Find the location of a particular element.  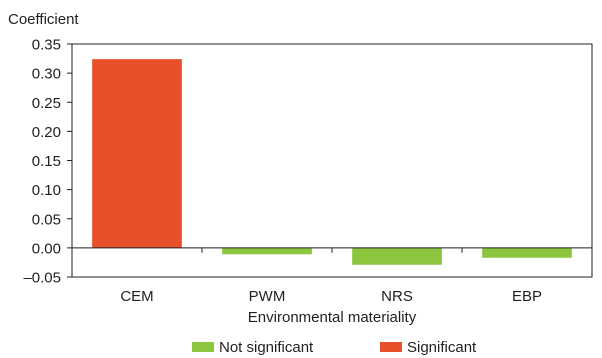

y-axis-ticks: –0.05 0.00 0.05 0.10 0.15 0.20 0.25 0.30 0.35 is located at coordinates (47, 162).